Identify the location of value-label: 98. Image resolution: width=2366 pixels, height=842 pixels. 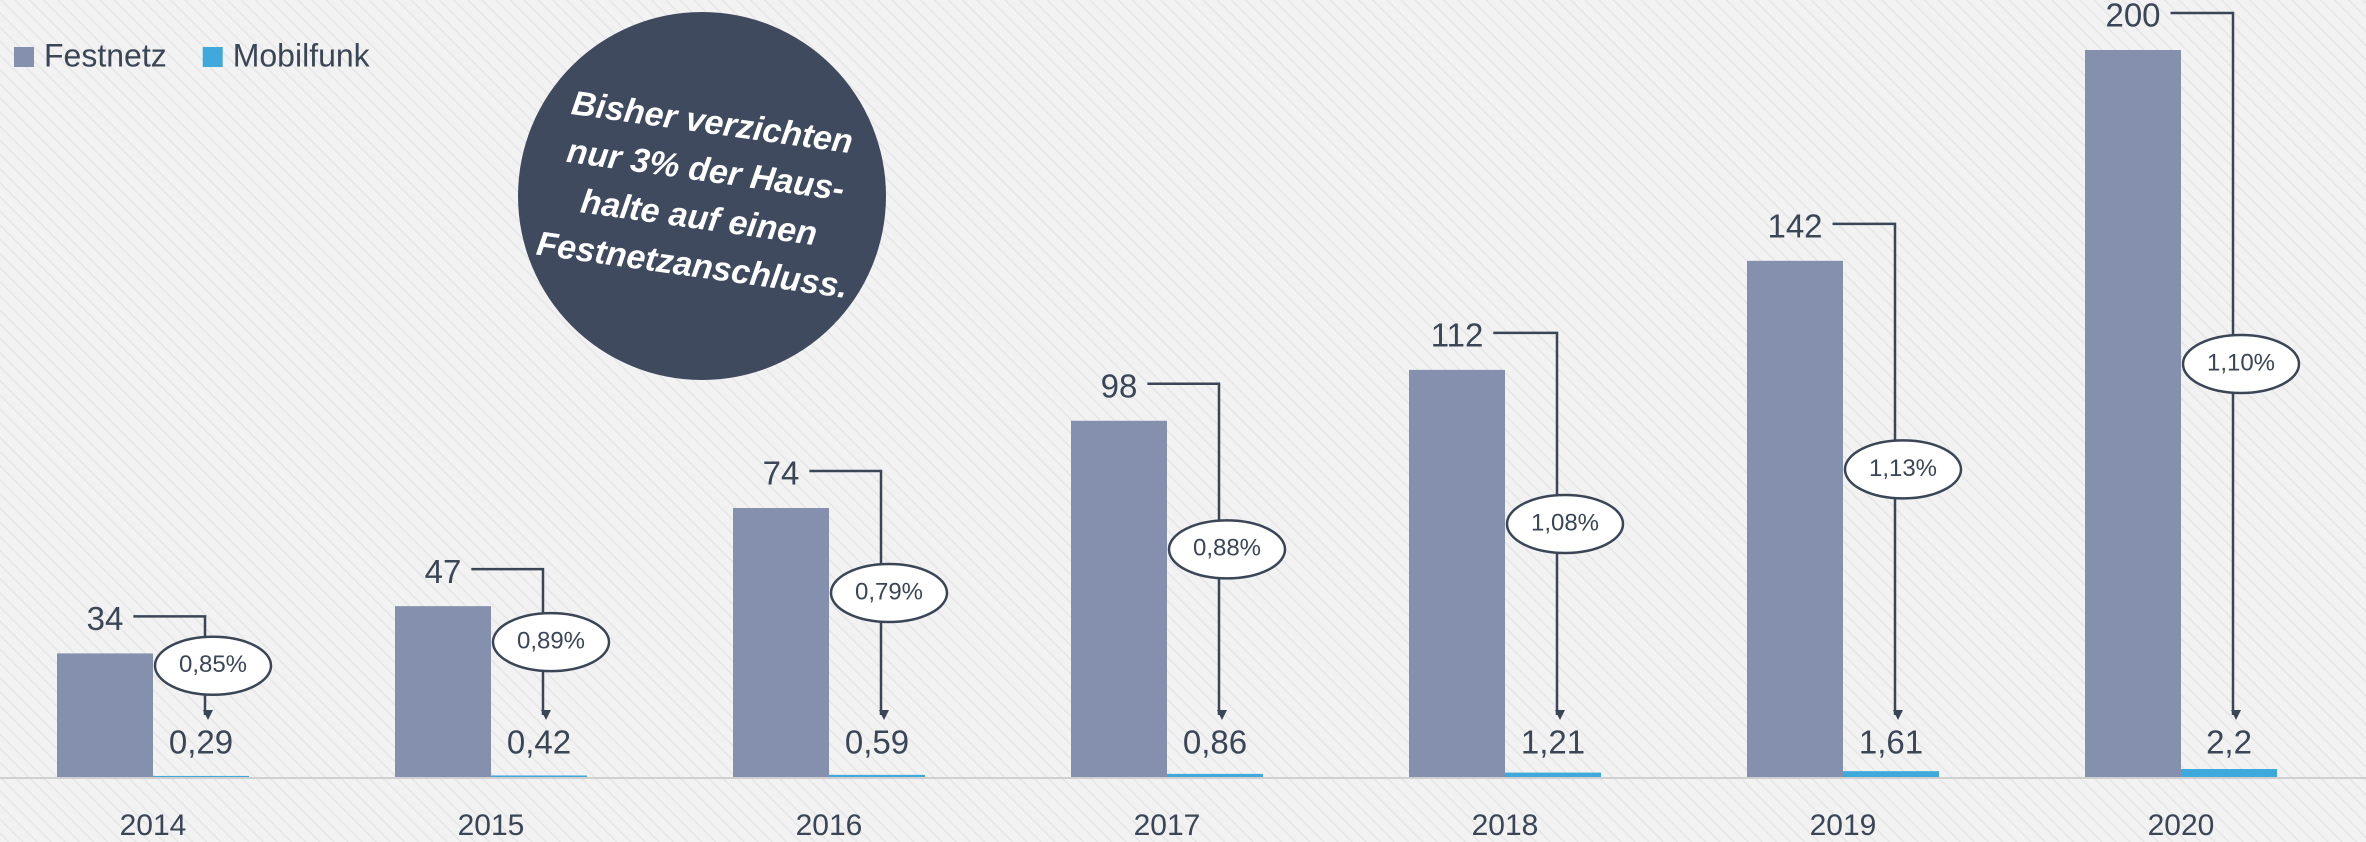
(1119, 385).